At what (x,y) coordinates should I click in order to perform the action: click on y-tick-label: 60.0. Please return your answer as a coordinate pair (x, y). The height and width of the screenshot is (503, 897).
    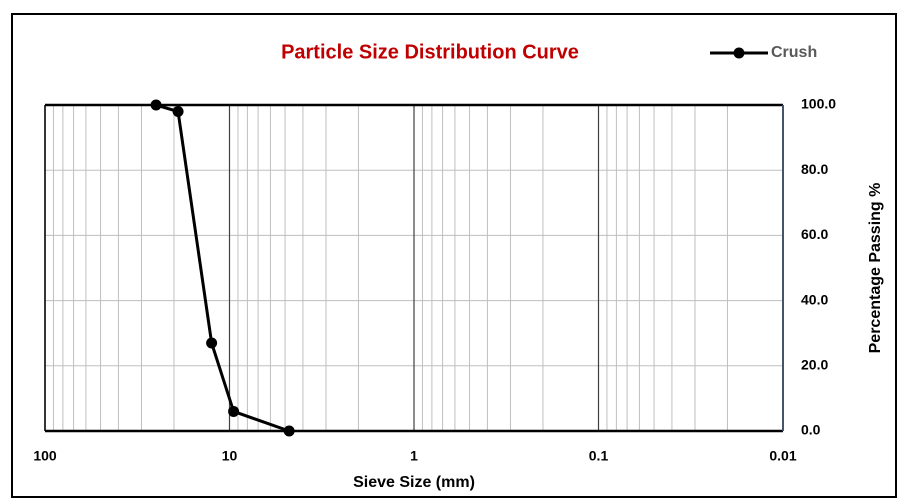
    Looking at the image, I should click on (814, 234).